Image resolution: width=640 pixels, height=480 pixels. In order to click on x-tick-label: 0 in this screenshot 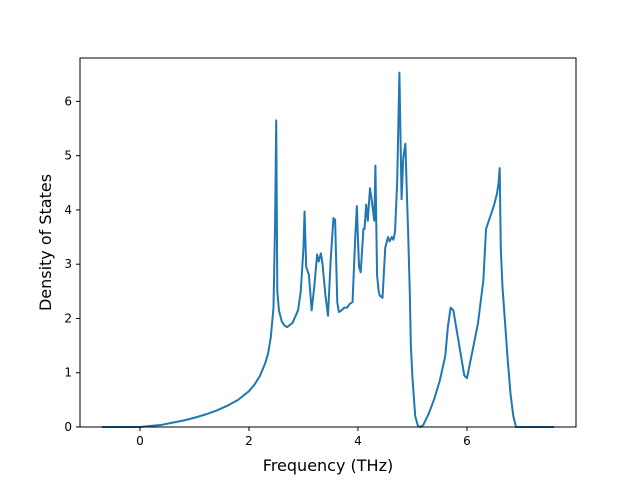, I will do `click(140, 441)`.